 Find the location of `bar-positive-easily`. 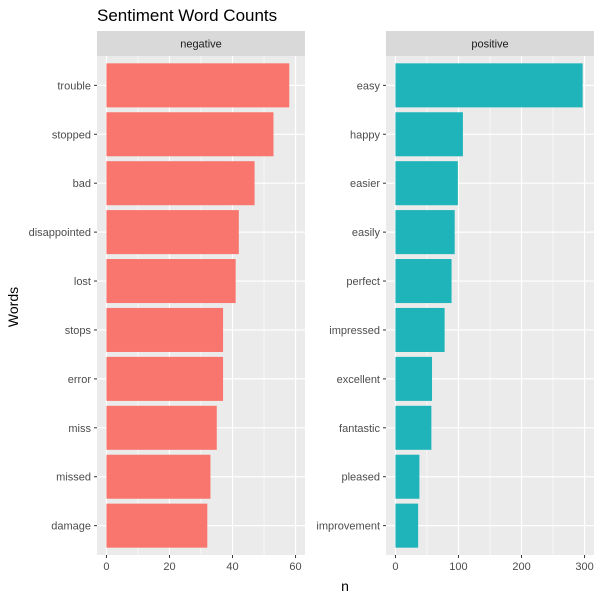

bar-positive-easily is located at coordinates (425, 232).